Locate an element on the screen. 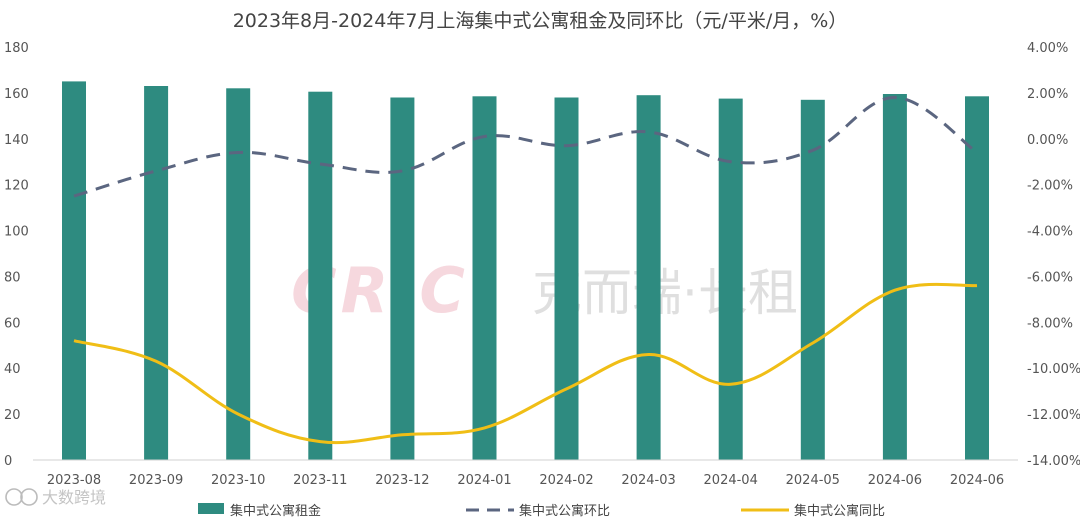  left-tick-label: 40 is located at coordinates (12, 369).